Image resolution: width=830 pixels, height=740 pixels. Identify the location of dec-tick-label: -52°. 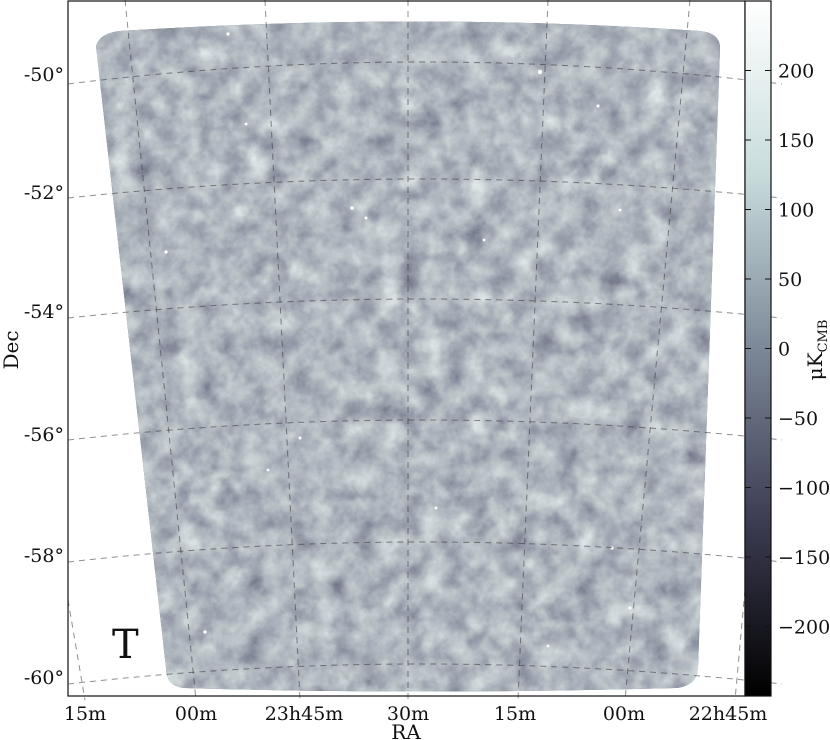
(44, 193).